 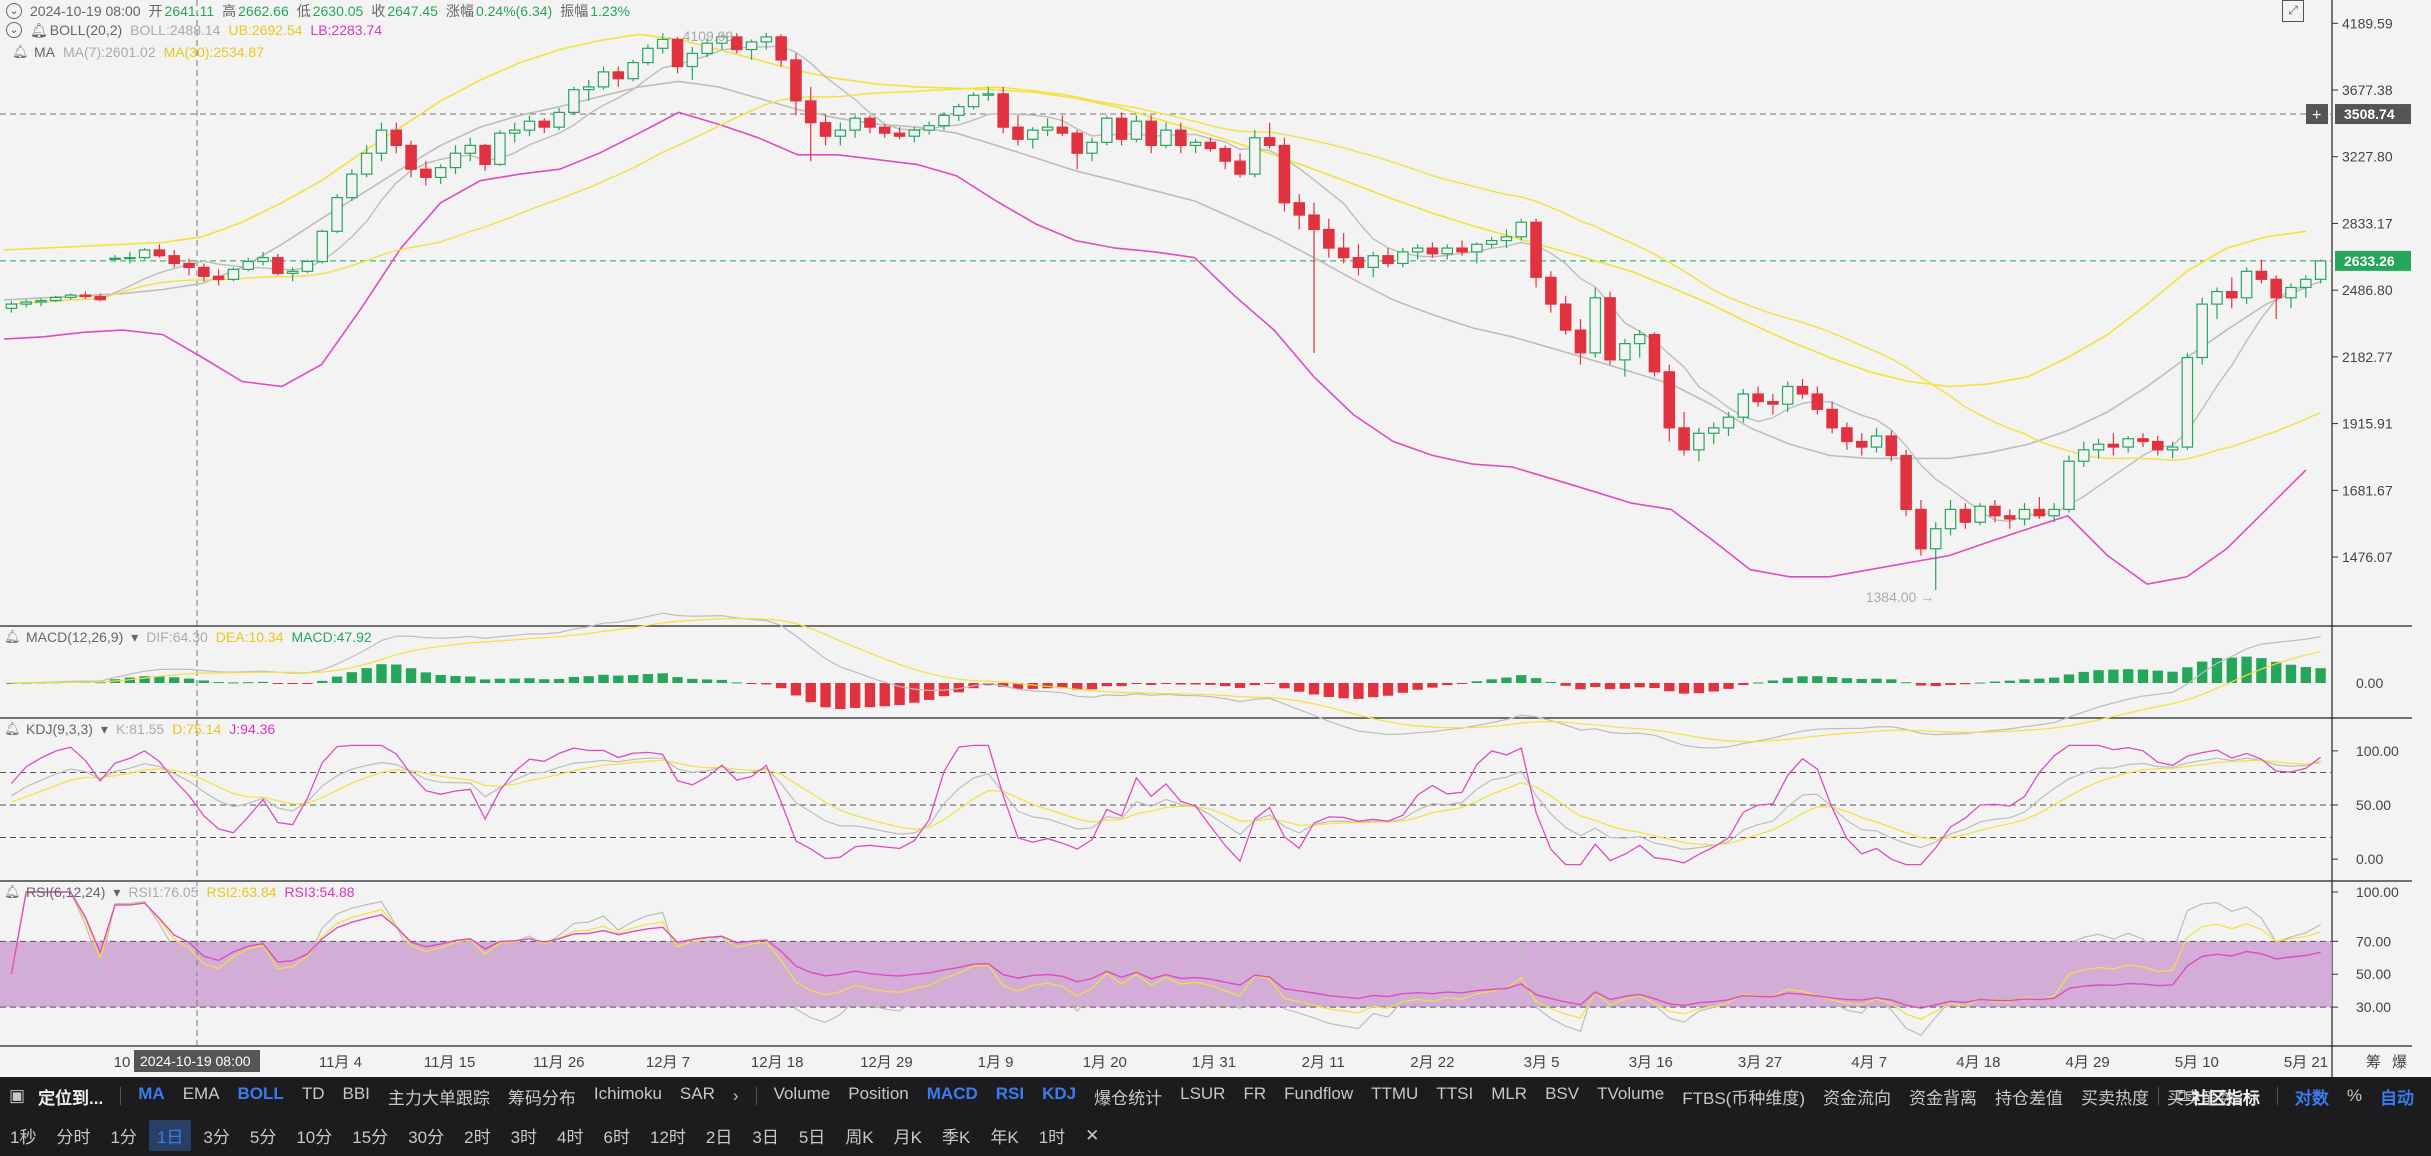 I want to click on sub-indicator-10: TTSI, so click(x=1455, y=1093).